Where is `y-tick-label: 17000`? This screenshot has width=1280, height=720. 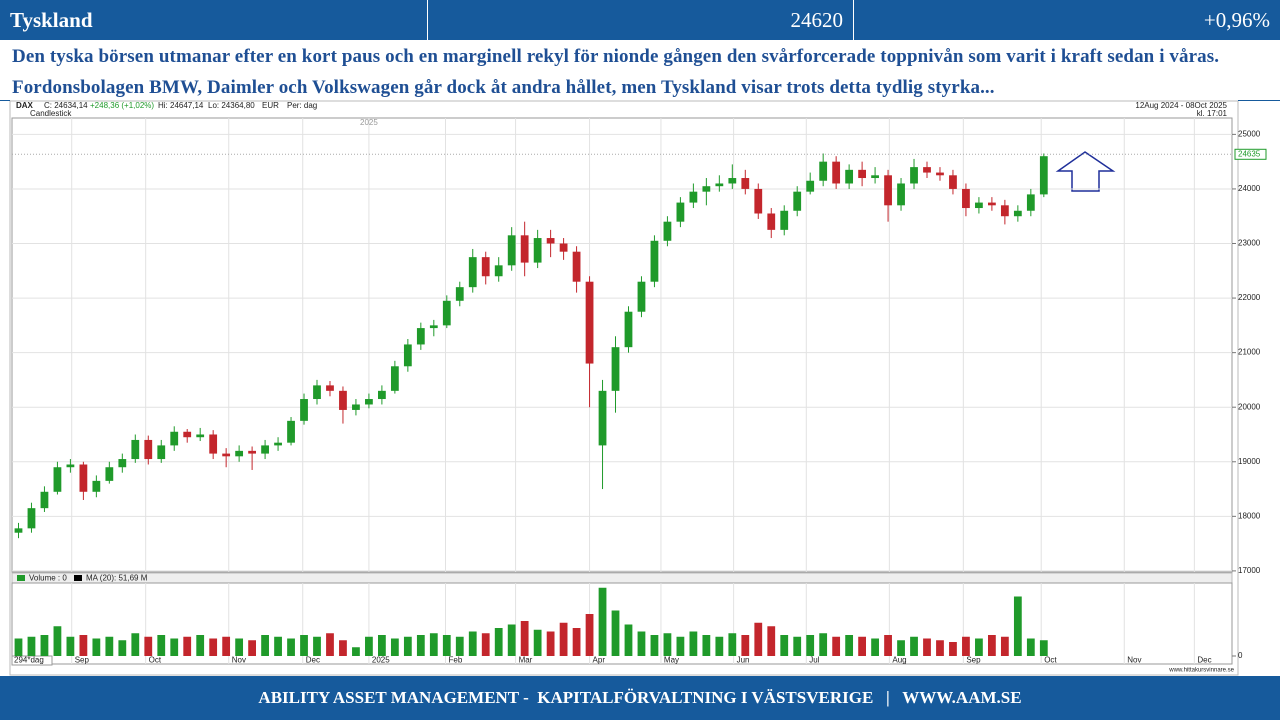
y-tick-label: 17000 is located at coordinates (1249, 570).